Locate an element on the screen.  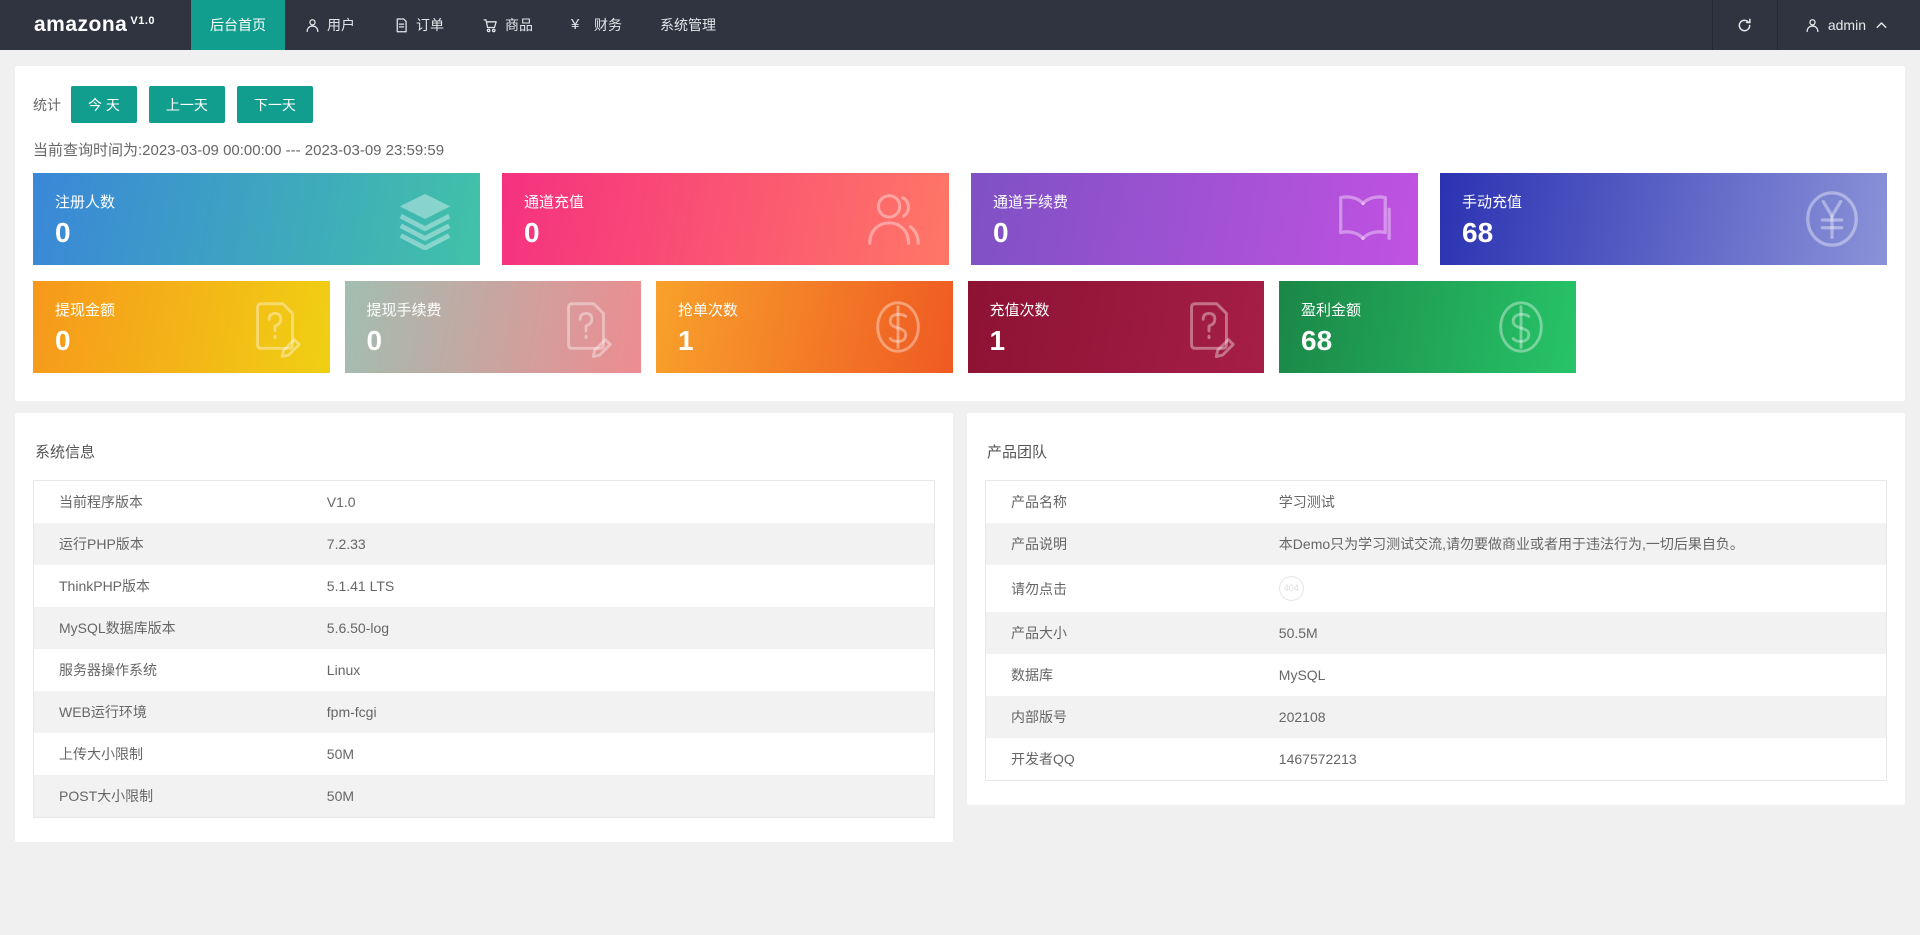
row-label: 运行PHP版本 is located at coordinates (101, 544).